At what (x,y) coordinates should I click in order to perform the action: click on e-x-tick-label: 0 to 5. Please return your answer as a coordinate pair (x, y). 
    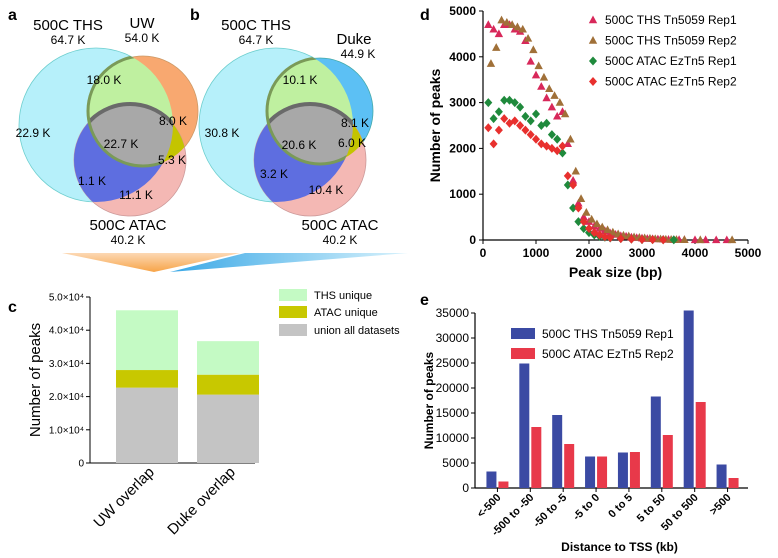
    Looking at the image, I should click on (620, 506).